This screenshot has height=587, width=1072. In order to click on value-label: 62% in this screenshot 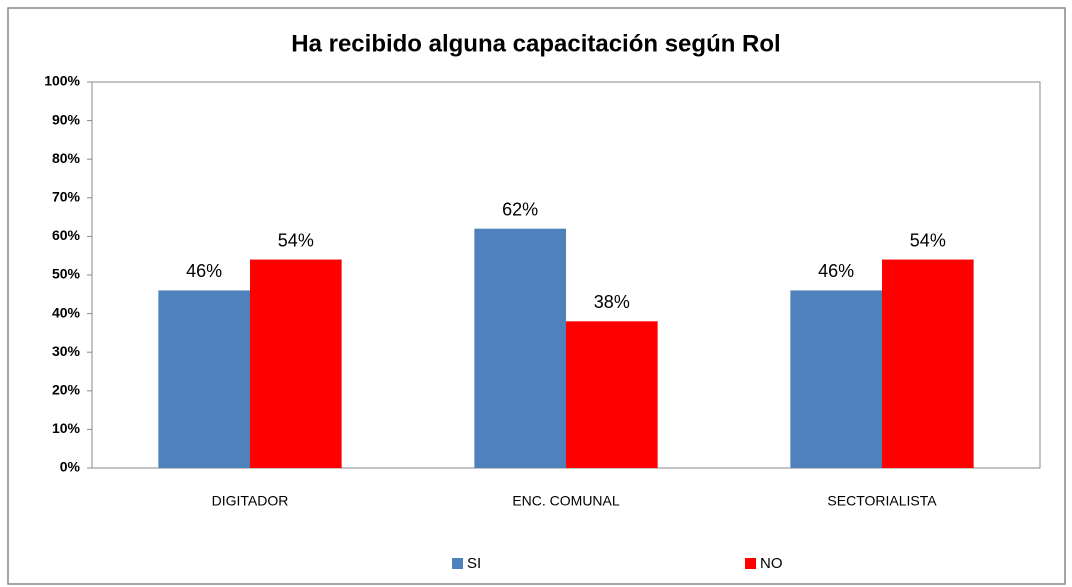, I will do `click(520, 209)`.